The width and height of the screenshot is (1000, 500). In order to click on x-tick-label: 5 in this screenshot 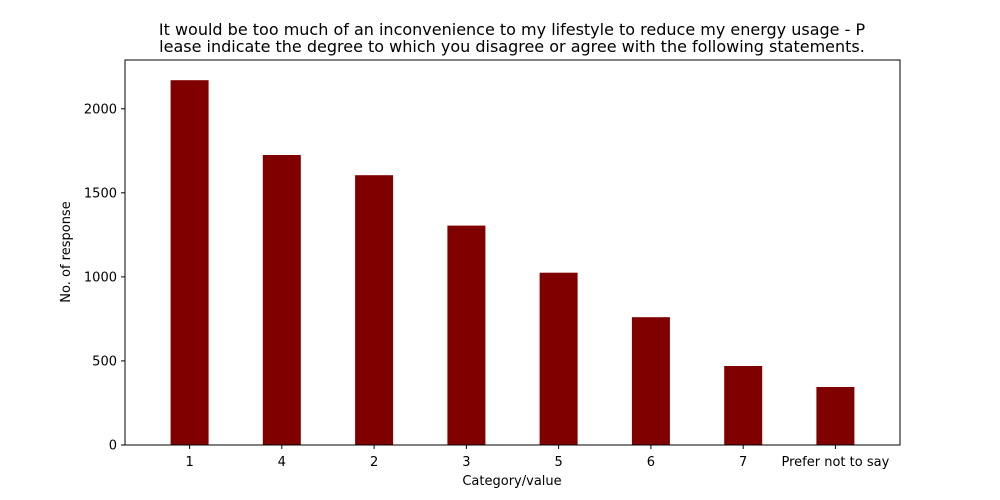, I will do `click(558, 462)`.